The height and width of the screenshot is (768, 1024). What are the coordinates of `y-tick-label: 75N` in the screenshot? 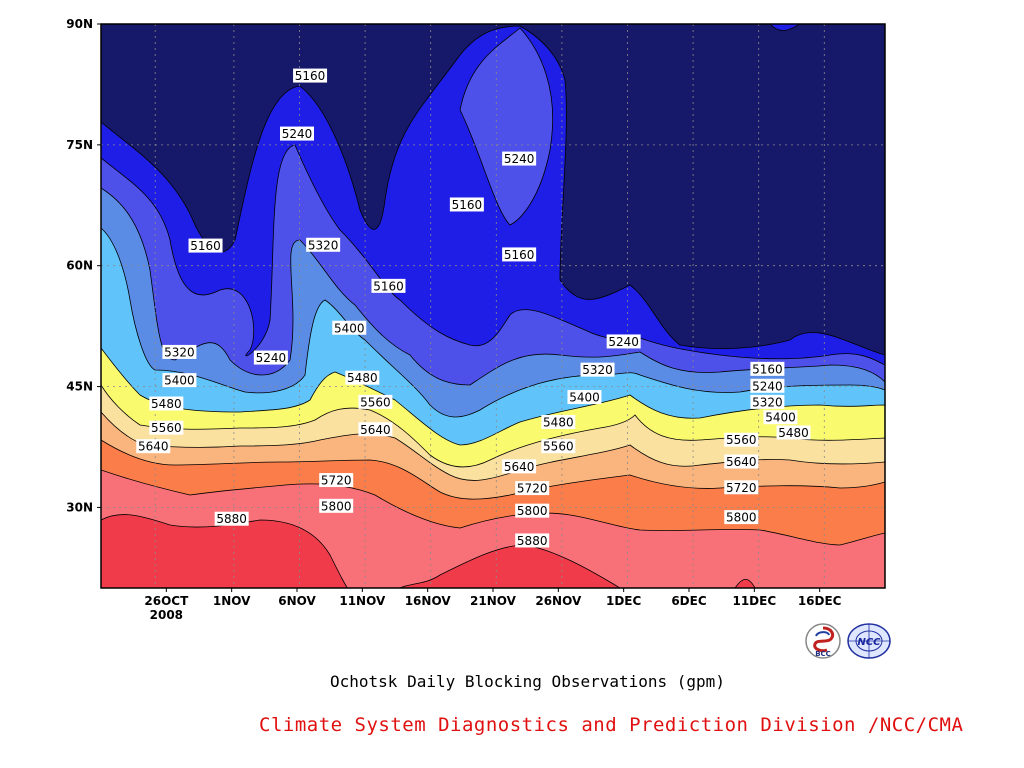 It's located at (79, 145).